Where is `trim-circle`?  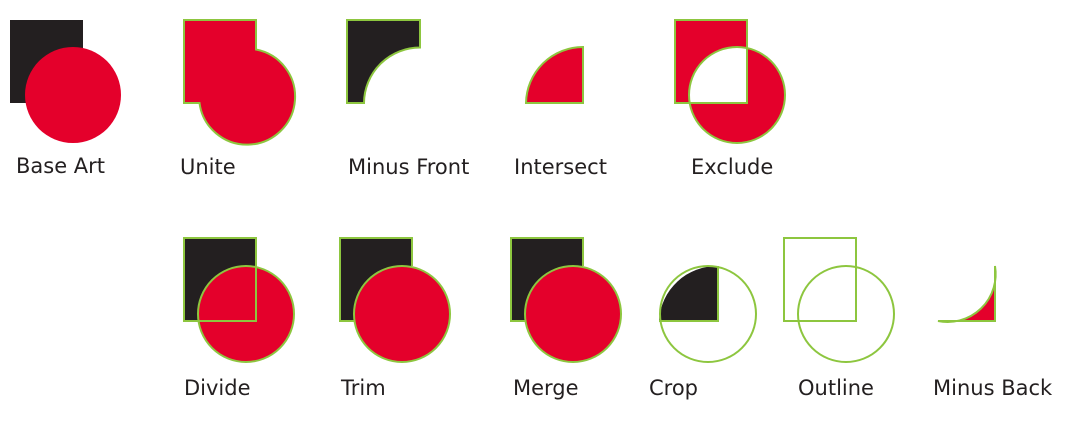
trim-circle is located at coordinates (402, 314).